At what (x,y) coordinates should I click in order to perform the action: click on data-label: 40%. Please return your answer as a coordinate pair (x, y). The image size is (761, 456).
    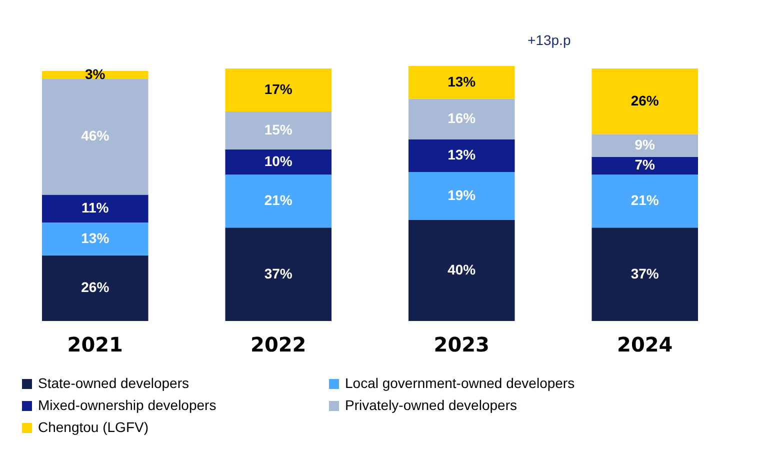
    Looking at the image, I should click on (462, 270).